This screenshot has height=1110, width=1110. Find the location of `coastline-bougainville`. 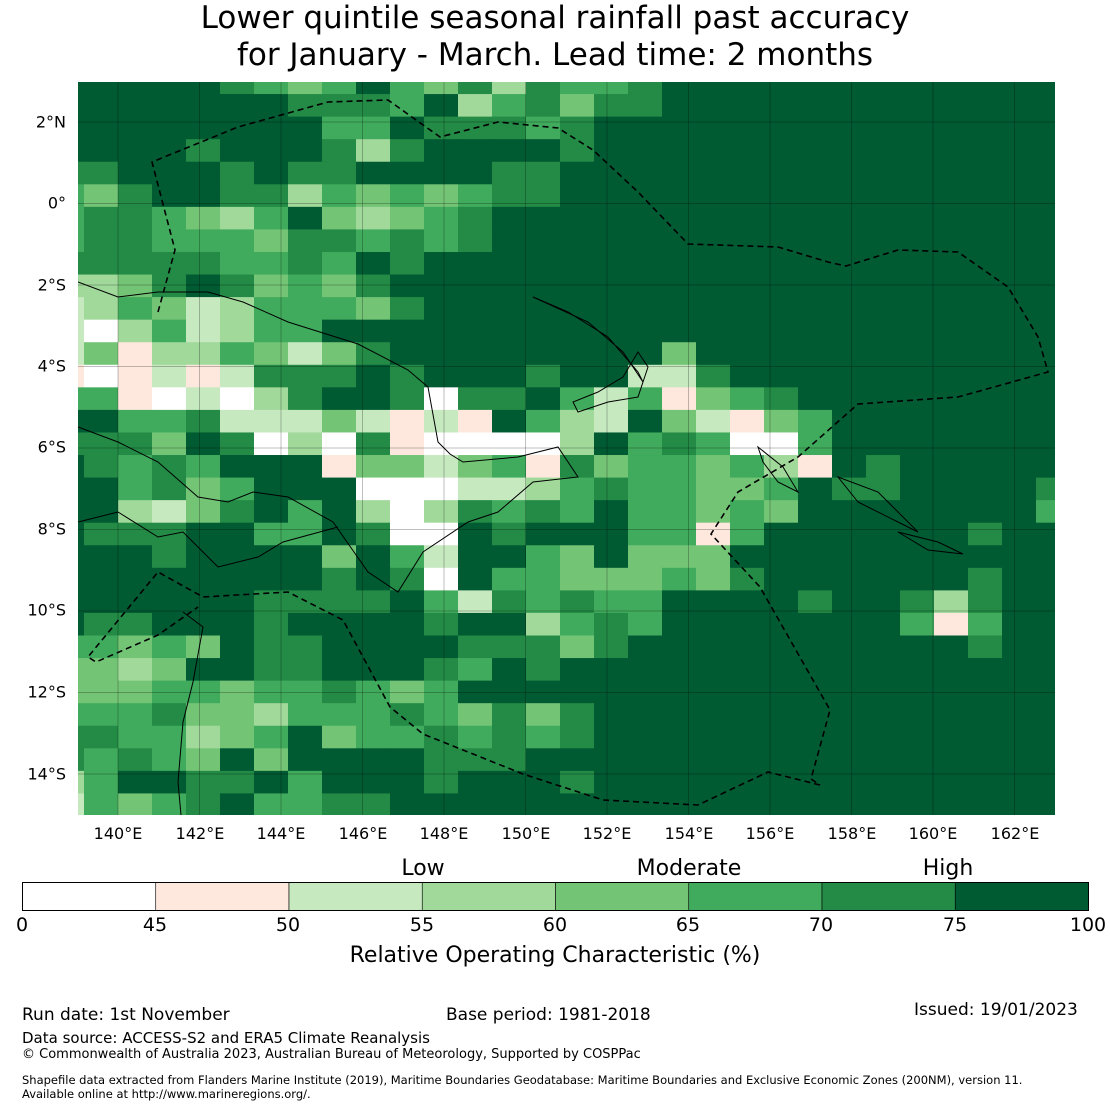

coastline-bougainville is located at coordinates (778, 469).